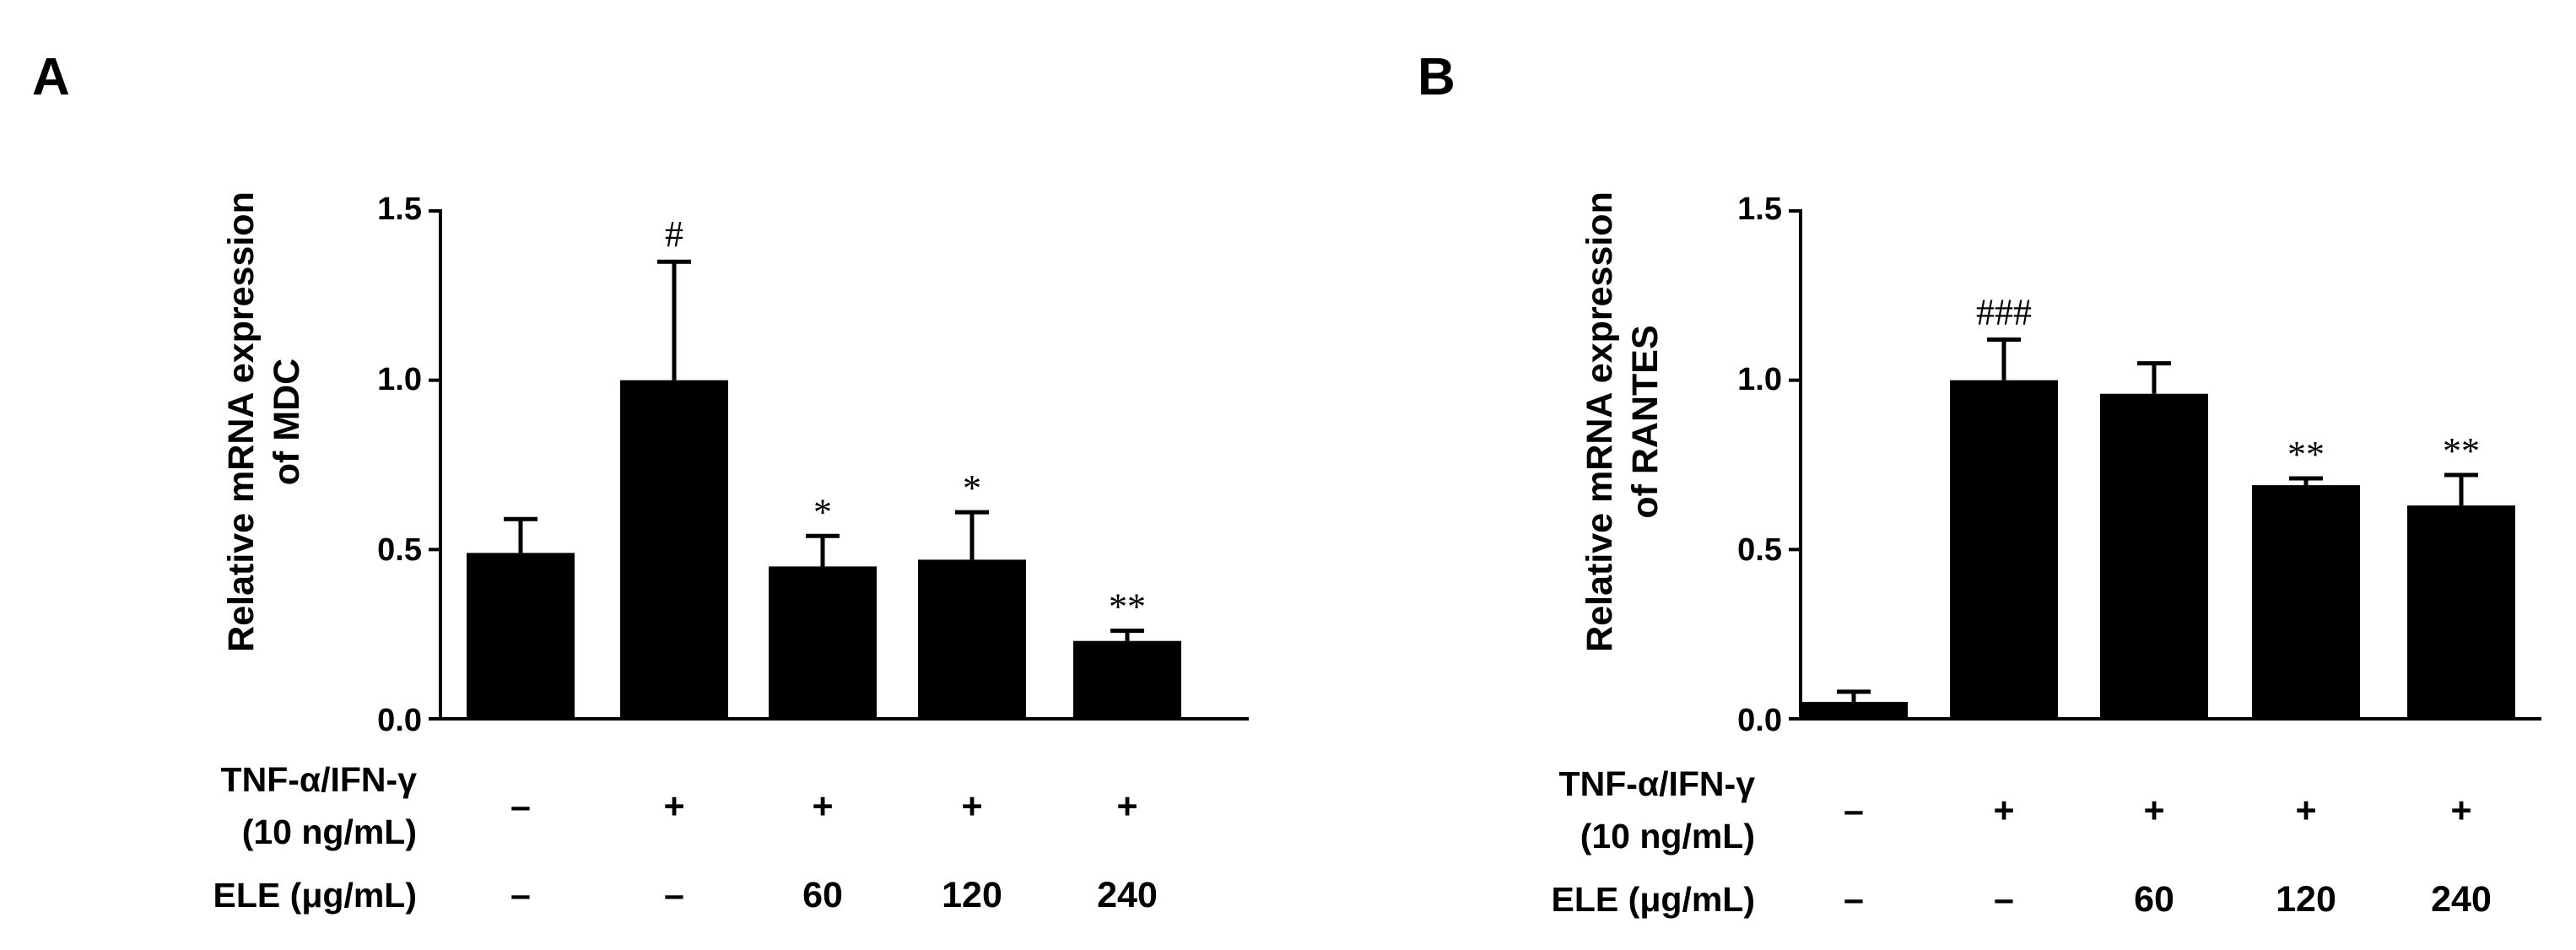 This screenshot has width=2576, height=950. What do you see at coordinates (399, 550) in the screenshot?
I see `panel-a-ytick-1: 0.5` at bounding box center [399, 550].